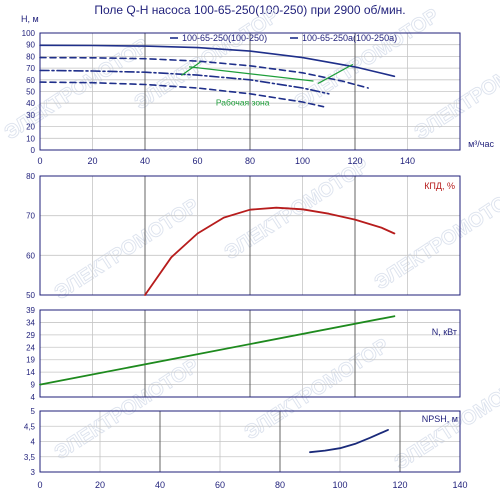 This screenshot has height=497, width=500. I want to click on panel-npsh: 3 3,5 4 4,5 5 NPSH, м 0 20 40 60 80 100 120 140, so click(246, 448).